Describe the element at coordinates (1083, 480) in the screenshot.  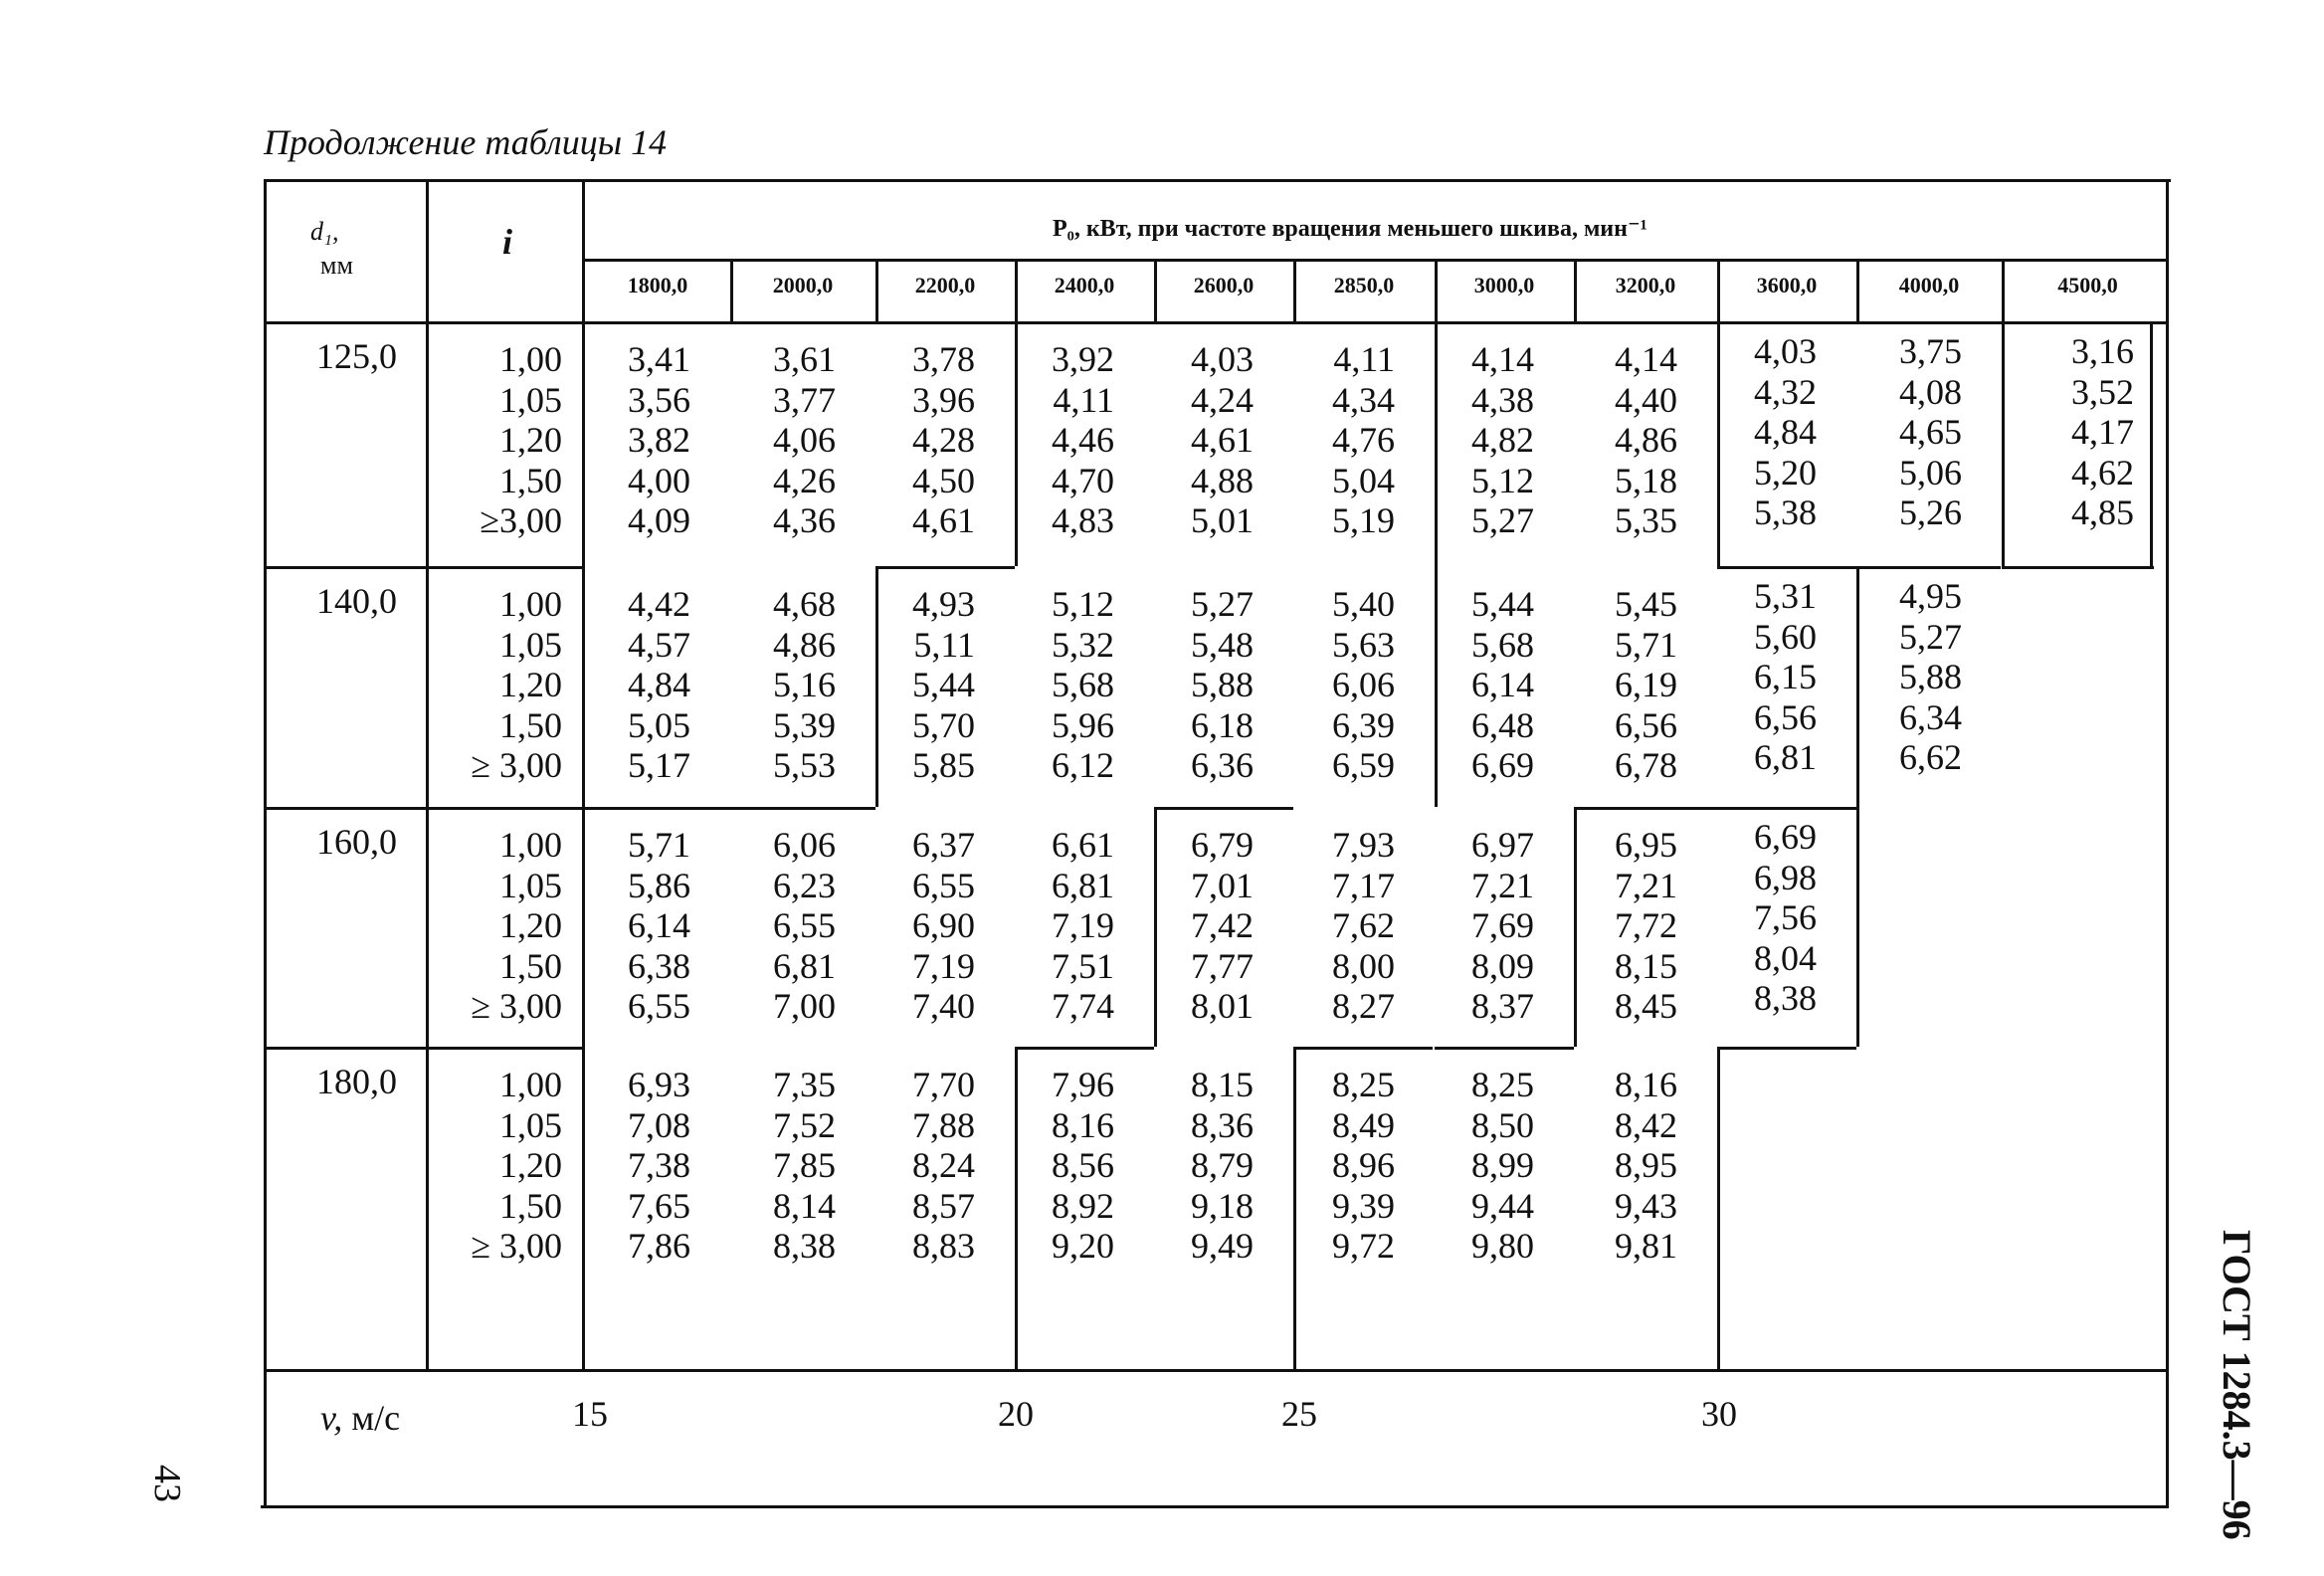
I see `power-value: 4,70` at that location.